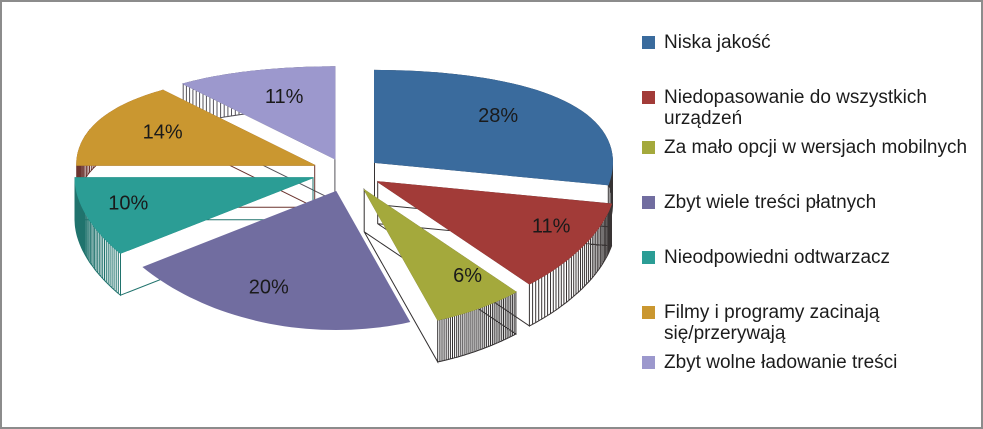  Describe the element at coordinates (498, 116) in the screenshot. I see `pie-percent-label: 28%` at that location.